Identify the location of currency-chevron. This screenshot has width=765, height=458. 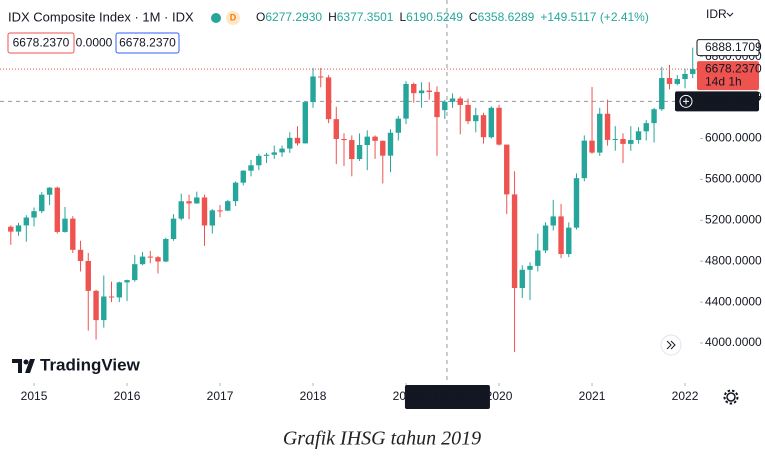
(730, 14).